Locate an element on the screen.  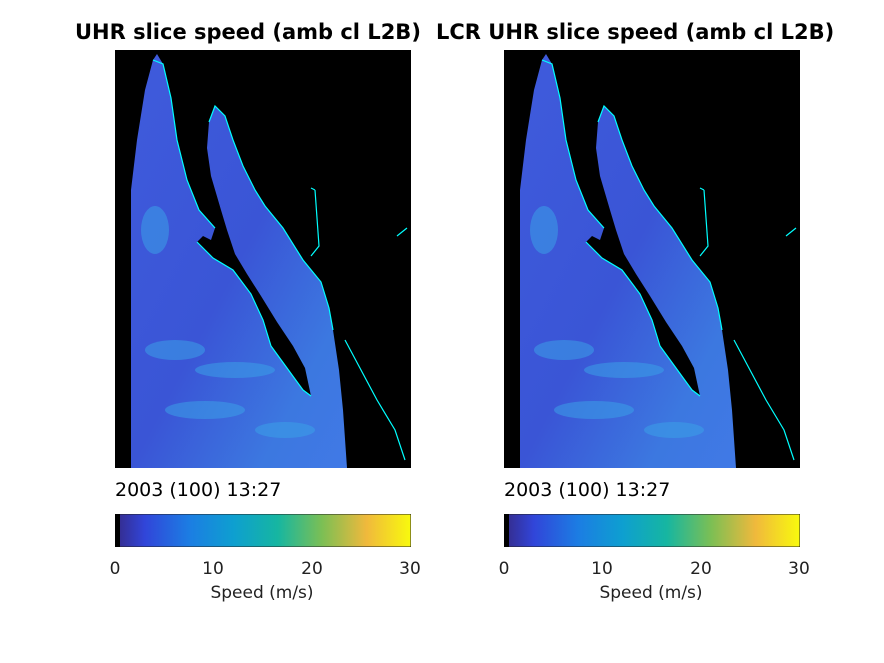
right-colorbar is located at coordinates (652, 530).